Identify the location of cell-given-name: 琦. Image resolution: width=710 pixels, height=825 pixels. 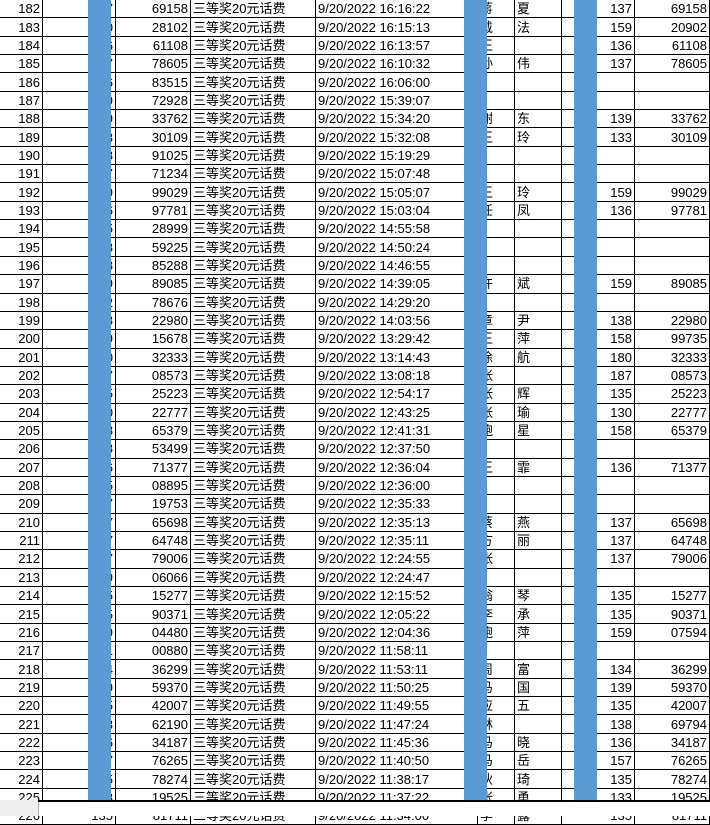
(538, 779).